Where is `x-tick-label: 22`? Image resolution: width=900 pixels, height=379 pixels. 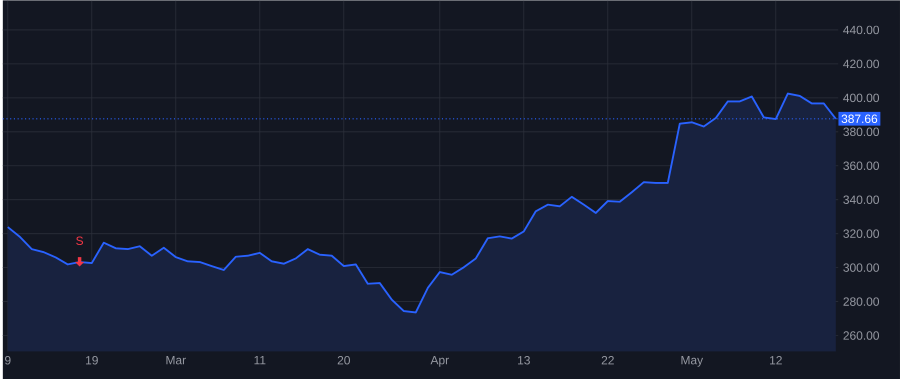
x-tick-label: 22 is located at coordinates (608, 360).